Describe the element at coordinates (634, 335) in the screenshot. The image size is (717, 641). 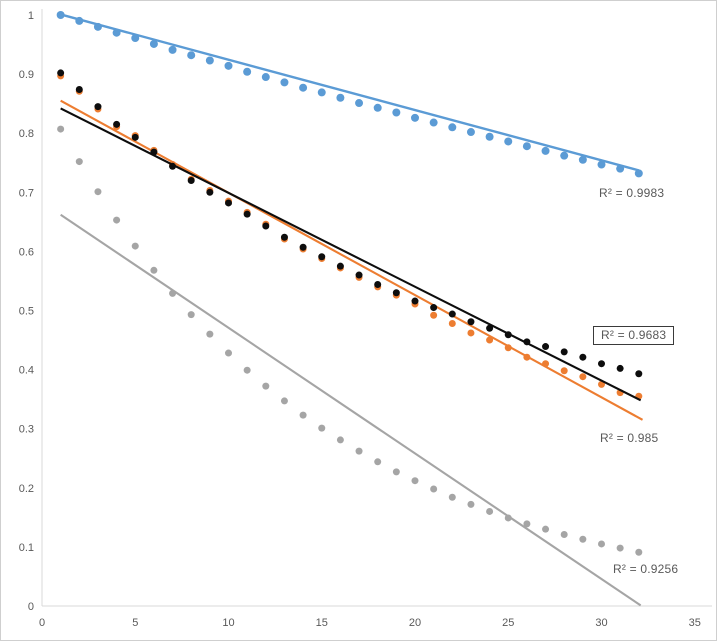
I see `r-squared-label-black-boxed: R² = 0.9683` at that location.